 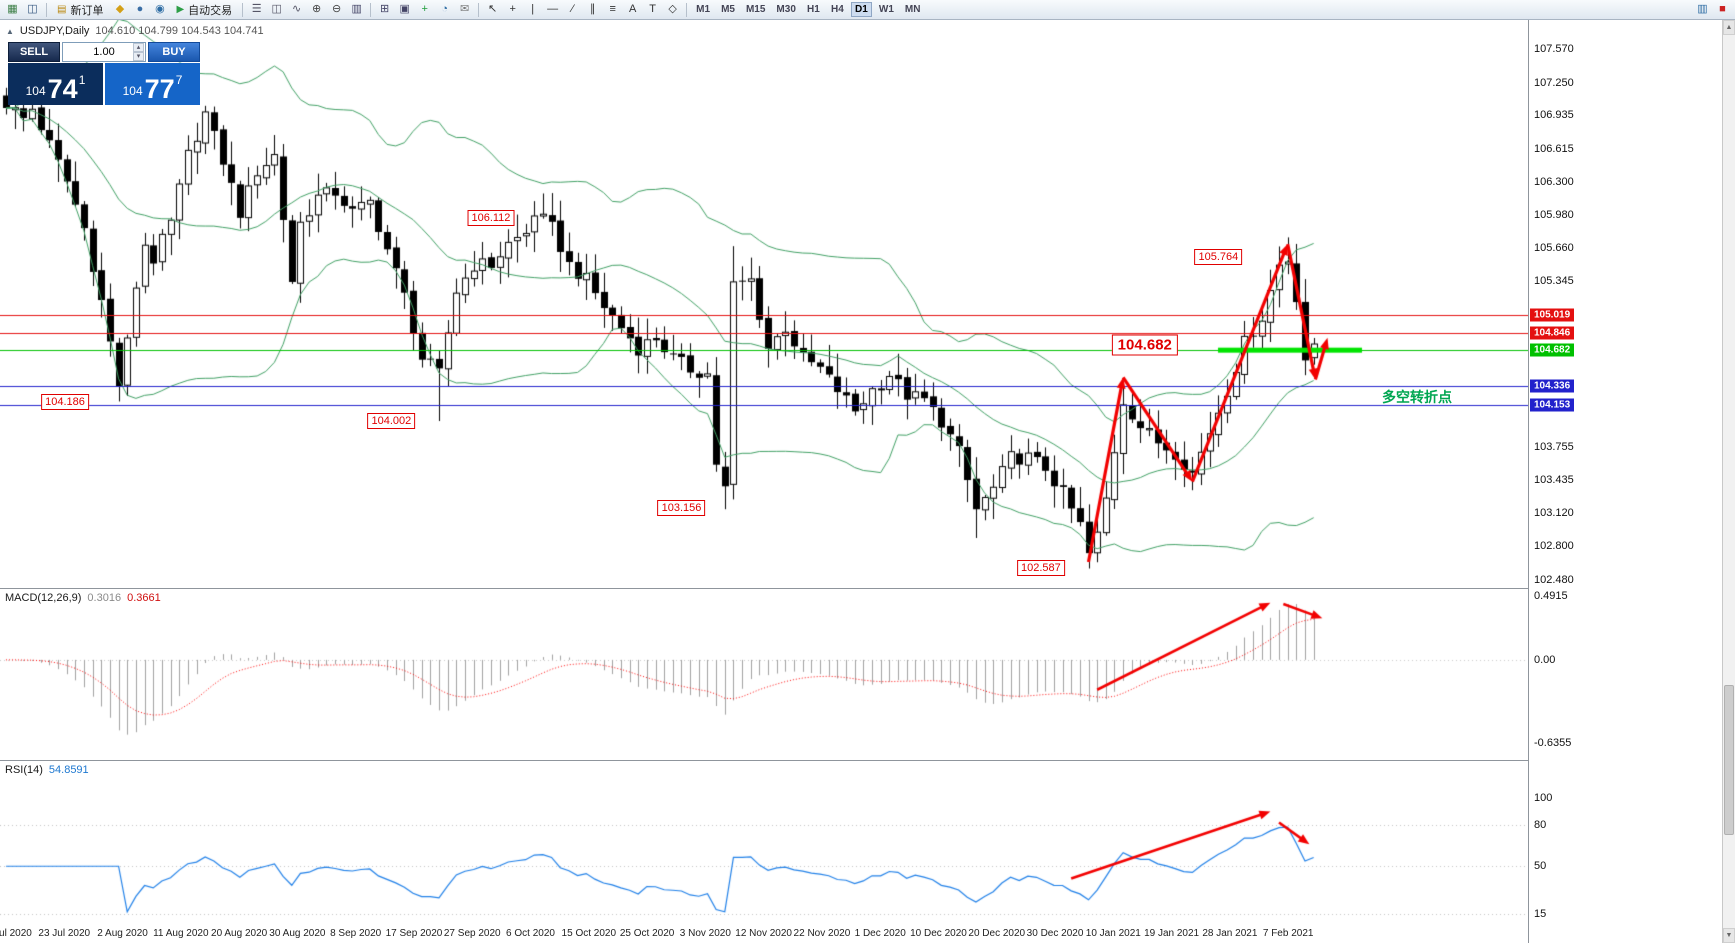 I want to click on timeframe-m15-button: M15, so click(x=755, y=9).